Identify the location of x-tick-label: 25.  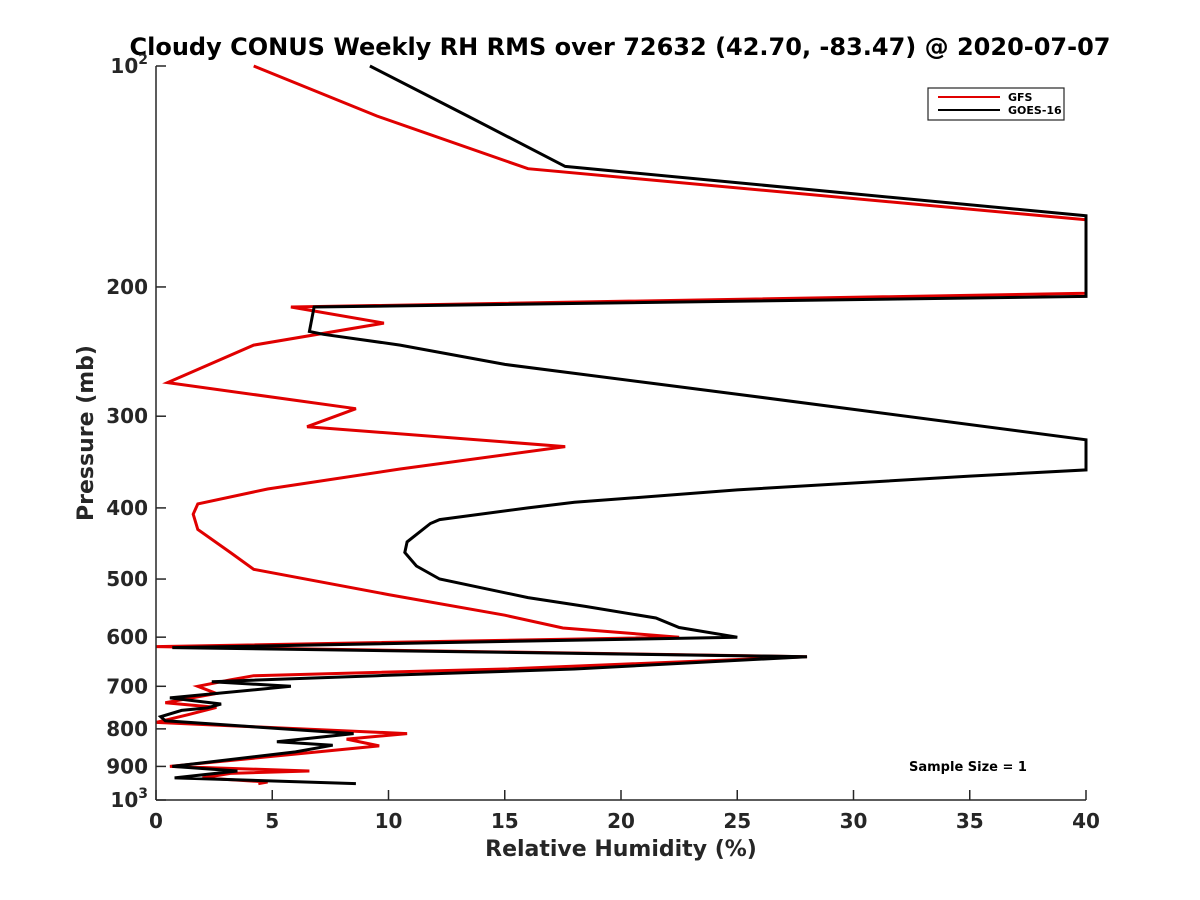
(737, 821).